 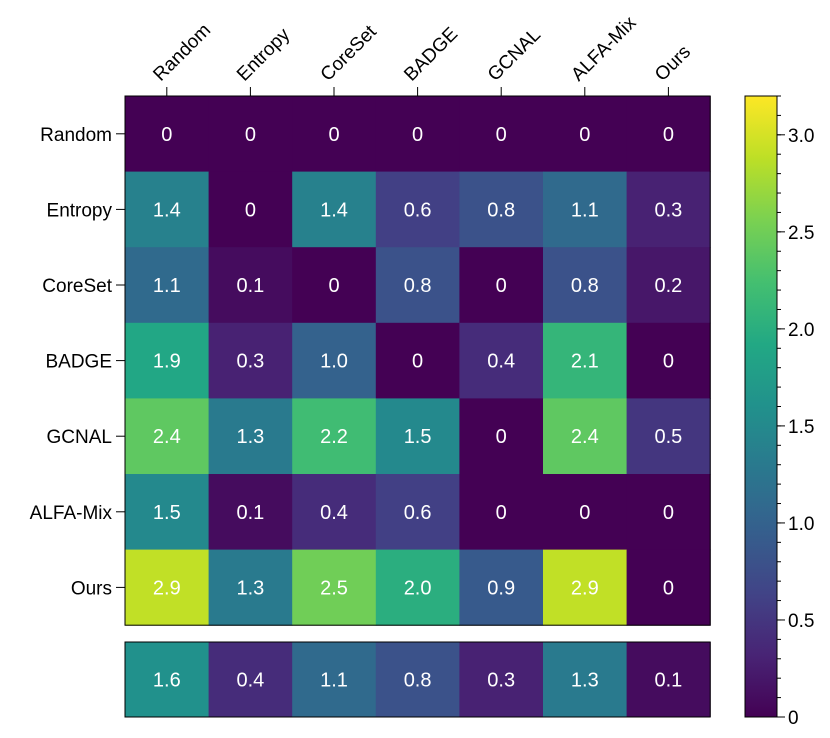 I want to click on x-tick-label: Ours, so click(x=673, y=64).